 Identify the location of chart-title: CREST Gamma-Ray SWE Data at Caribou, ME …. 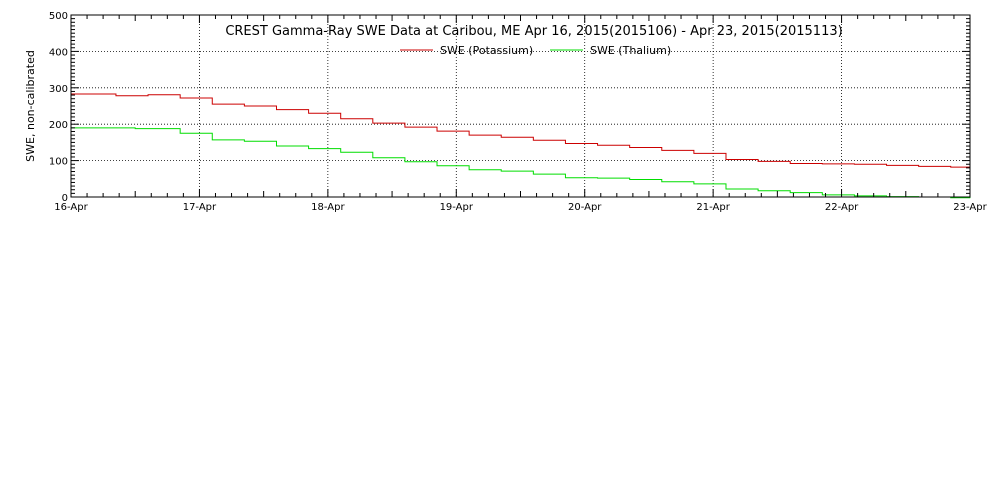
(533, 31).